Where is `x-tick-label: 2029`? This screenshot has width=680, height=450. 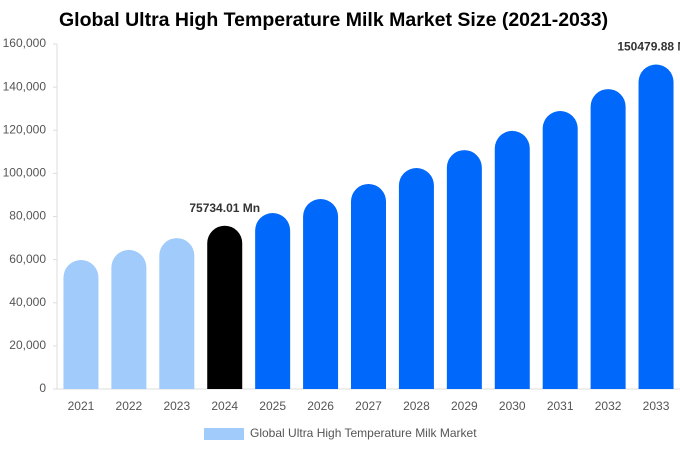 x-tick-label: 2029 is located at coordinates (464, 406).